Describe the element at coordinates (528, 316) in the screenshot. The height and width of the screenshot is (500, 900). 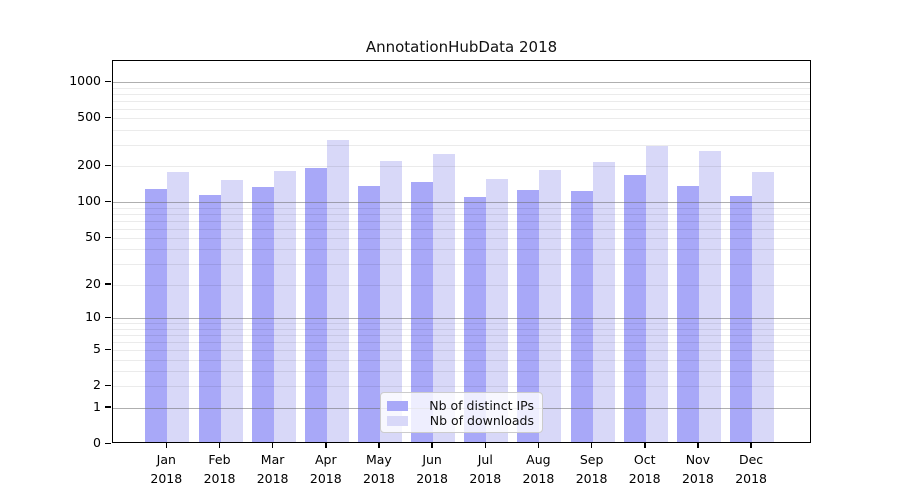
I see `bar-distinct-ips-aug` at that location.